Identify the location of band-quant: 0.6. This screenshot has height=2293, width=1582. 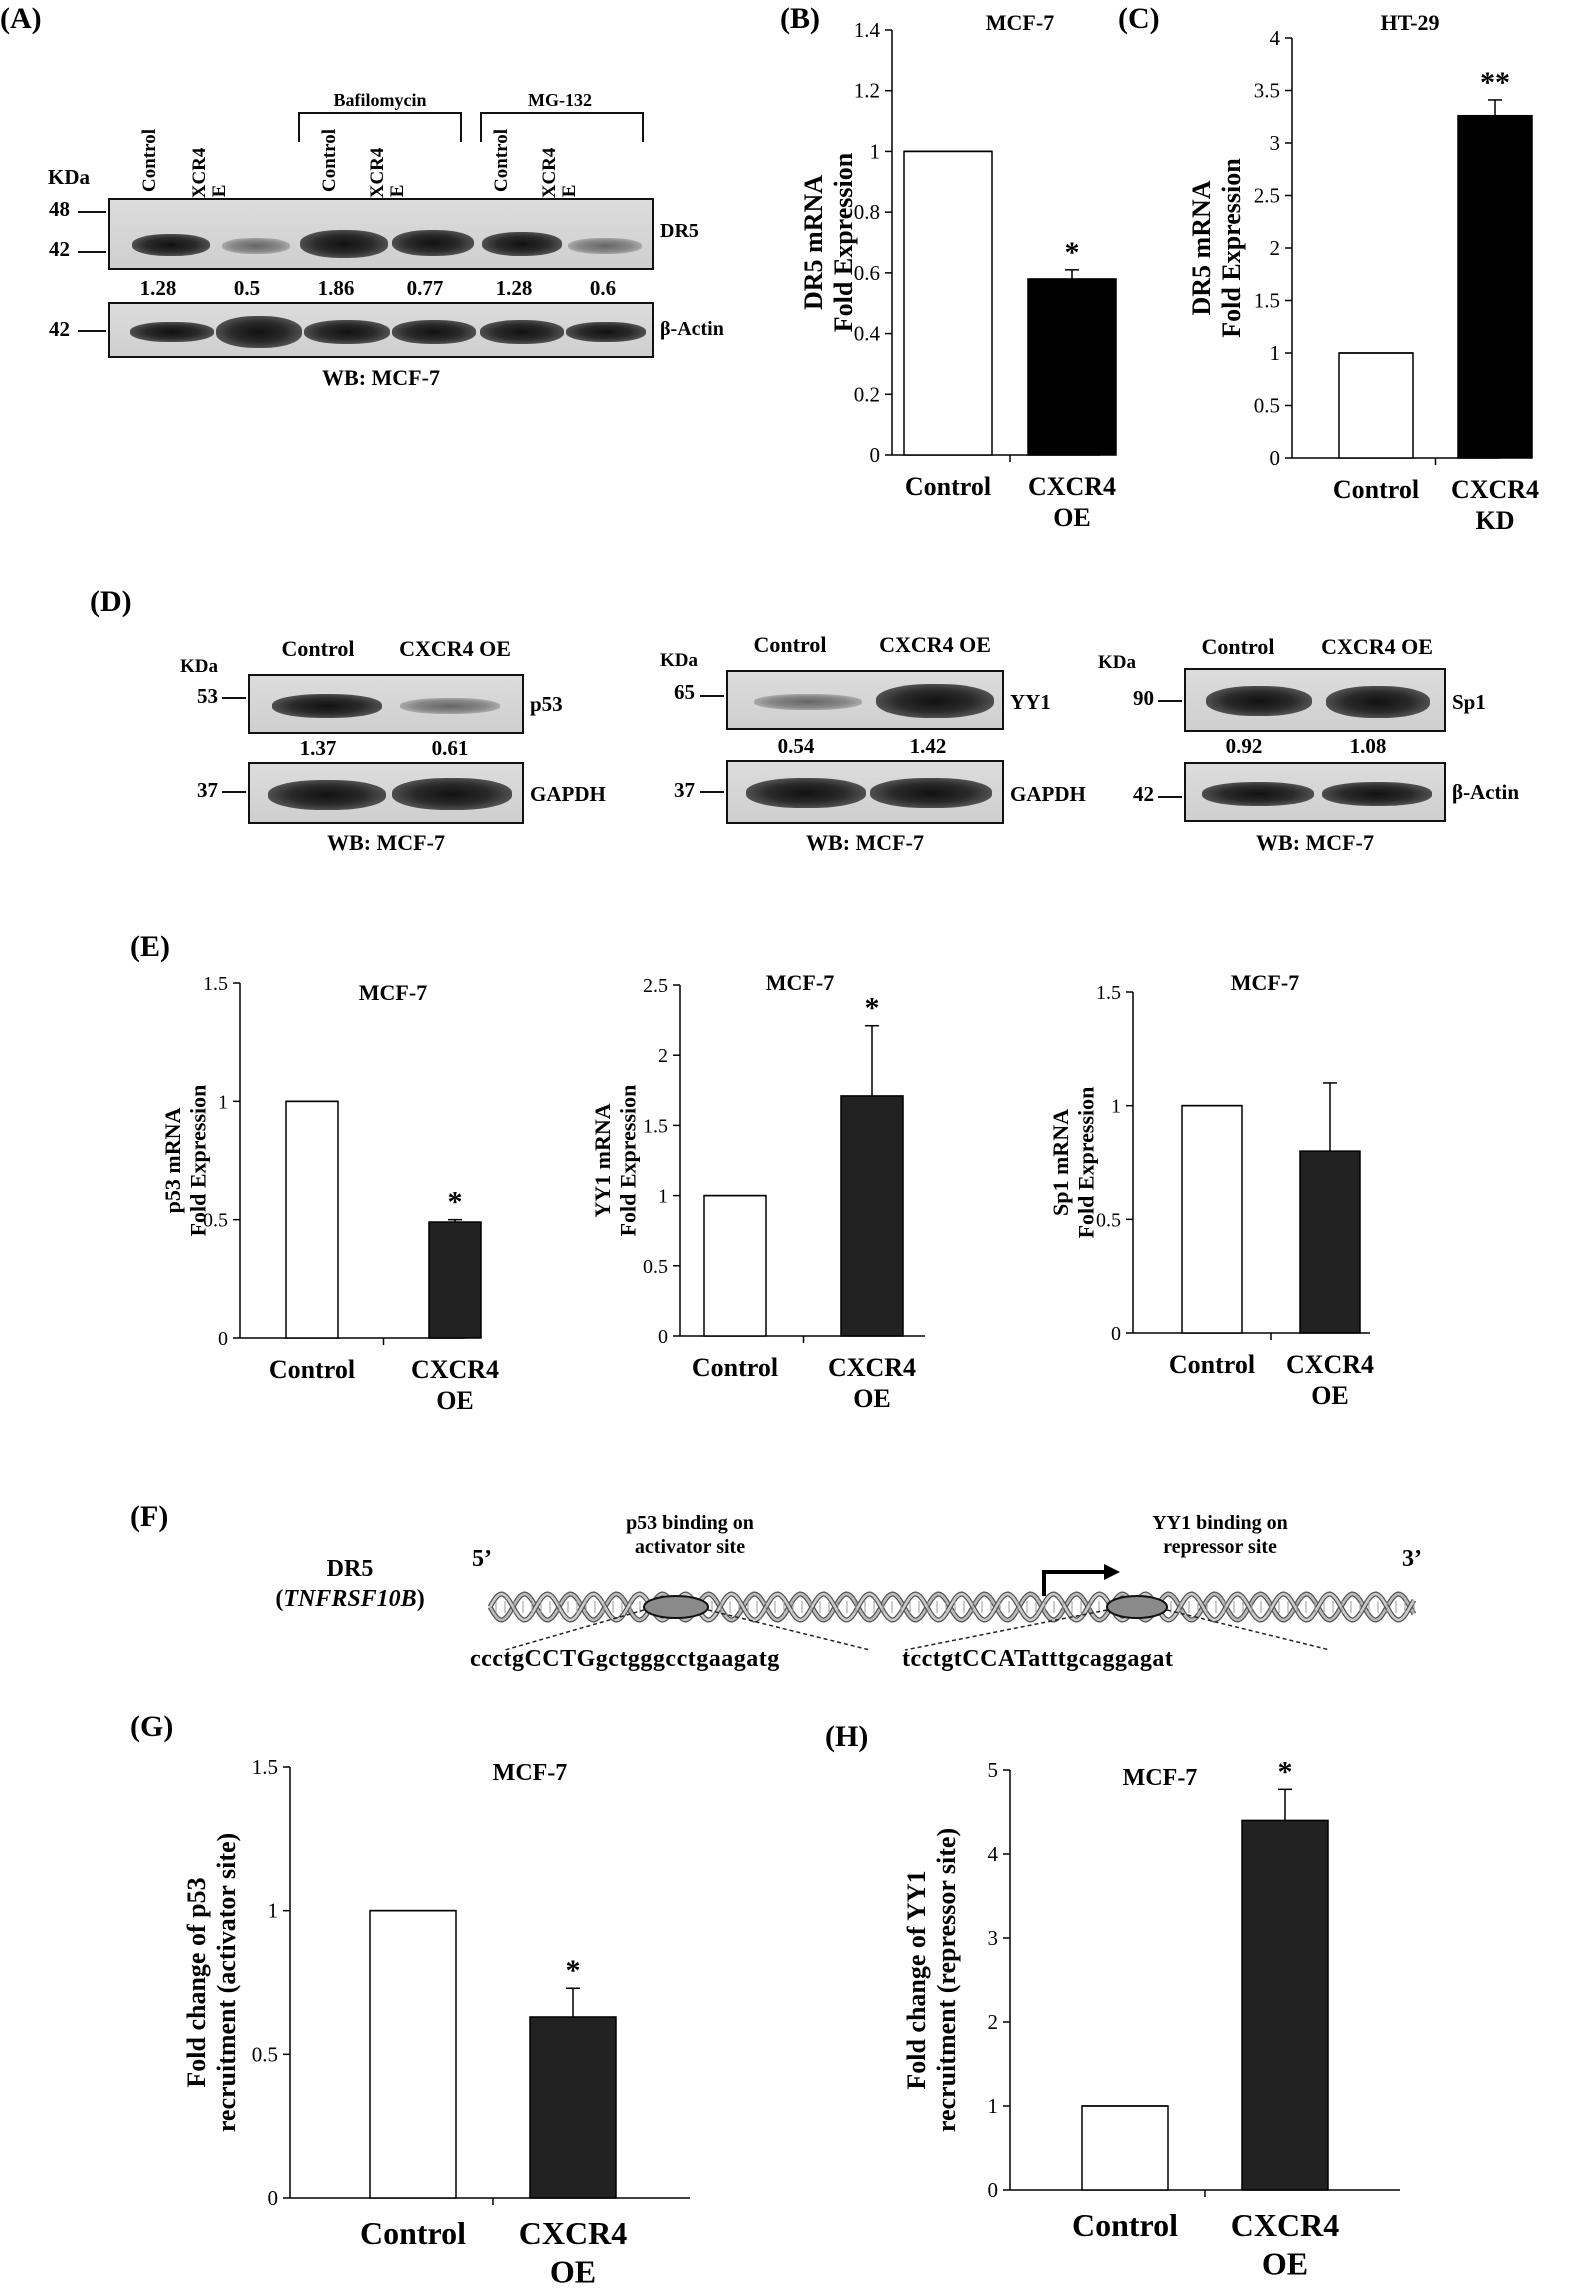
(603, 288).